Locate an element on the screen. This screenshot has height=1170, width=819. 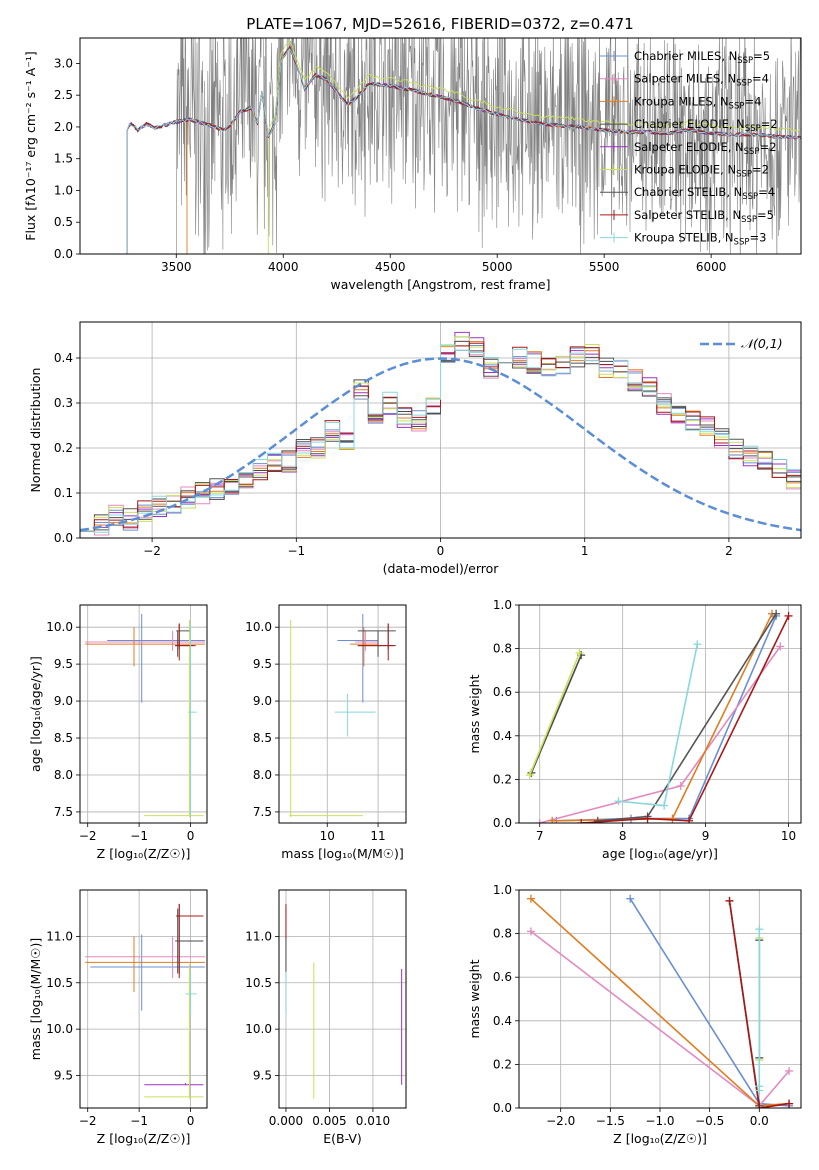
legend-model-name: Salpeter MILES, N is located at coordinates (685, 79).